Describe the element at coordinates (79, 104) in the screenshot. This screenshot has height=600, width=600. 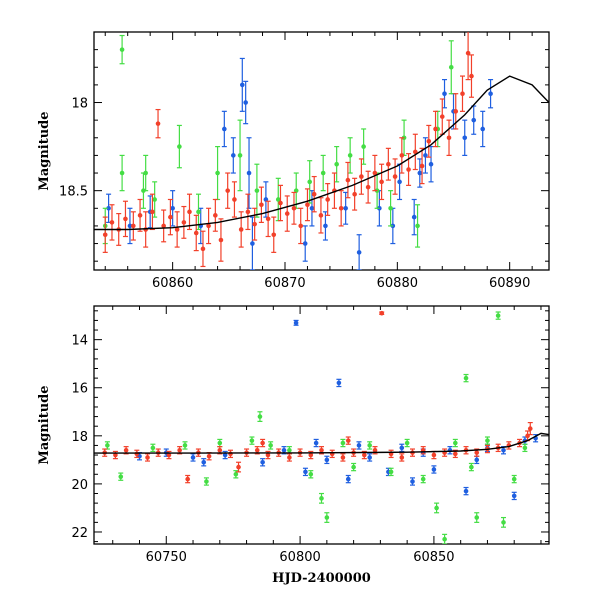
I see `y-tick-label: 18` at that location.